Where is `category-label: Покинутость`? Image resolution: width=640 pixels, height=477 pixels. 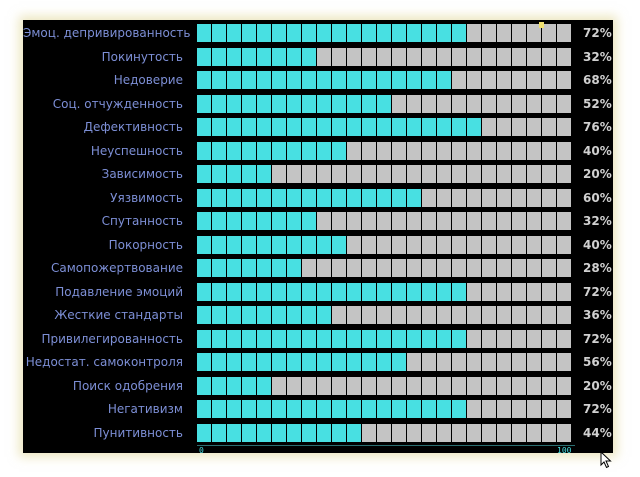
category-label: Покинутость is located at coordinates (142, 56).